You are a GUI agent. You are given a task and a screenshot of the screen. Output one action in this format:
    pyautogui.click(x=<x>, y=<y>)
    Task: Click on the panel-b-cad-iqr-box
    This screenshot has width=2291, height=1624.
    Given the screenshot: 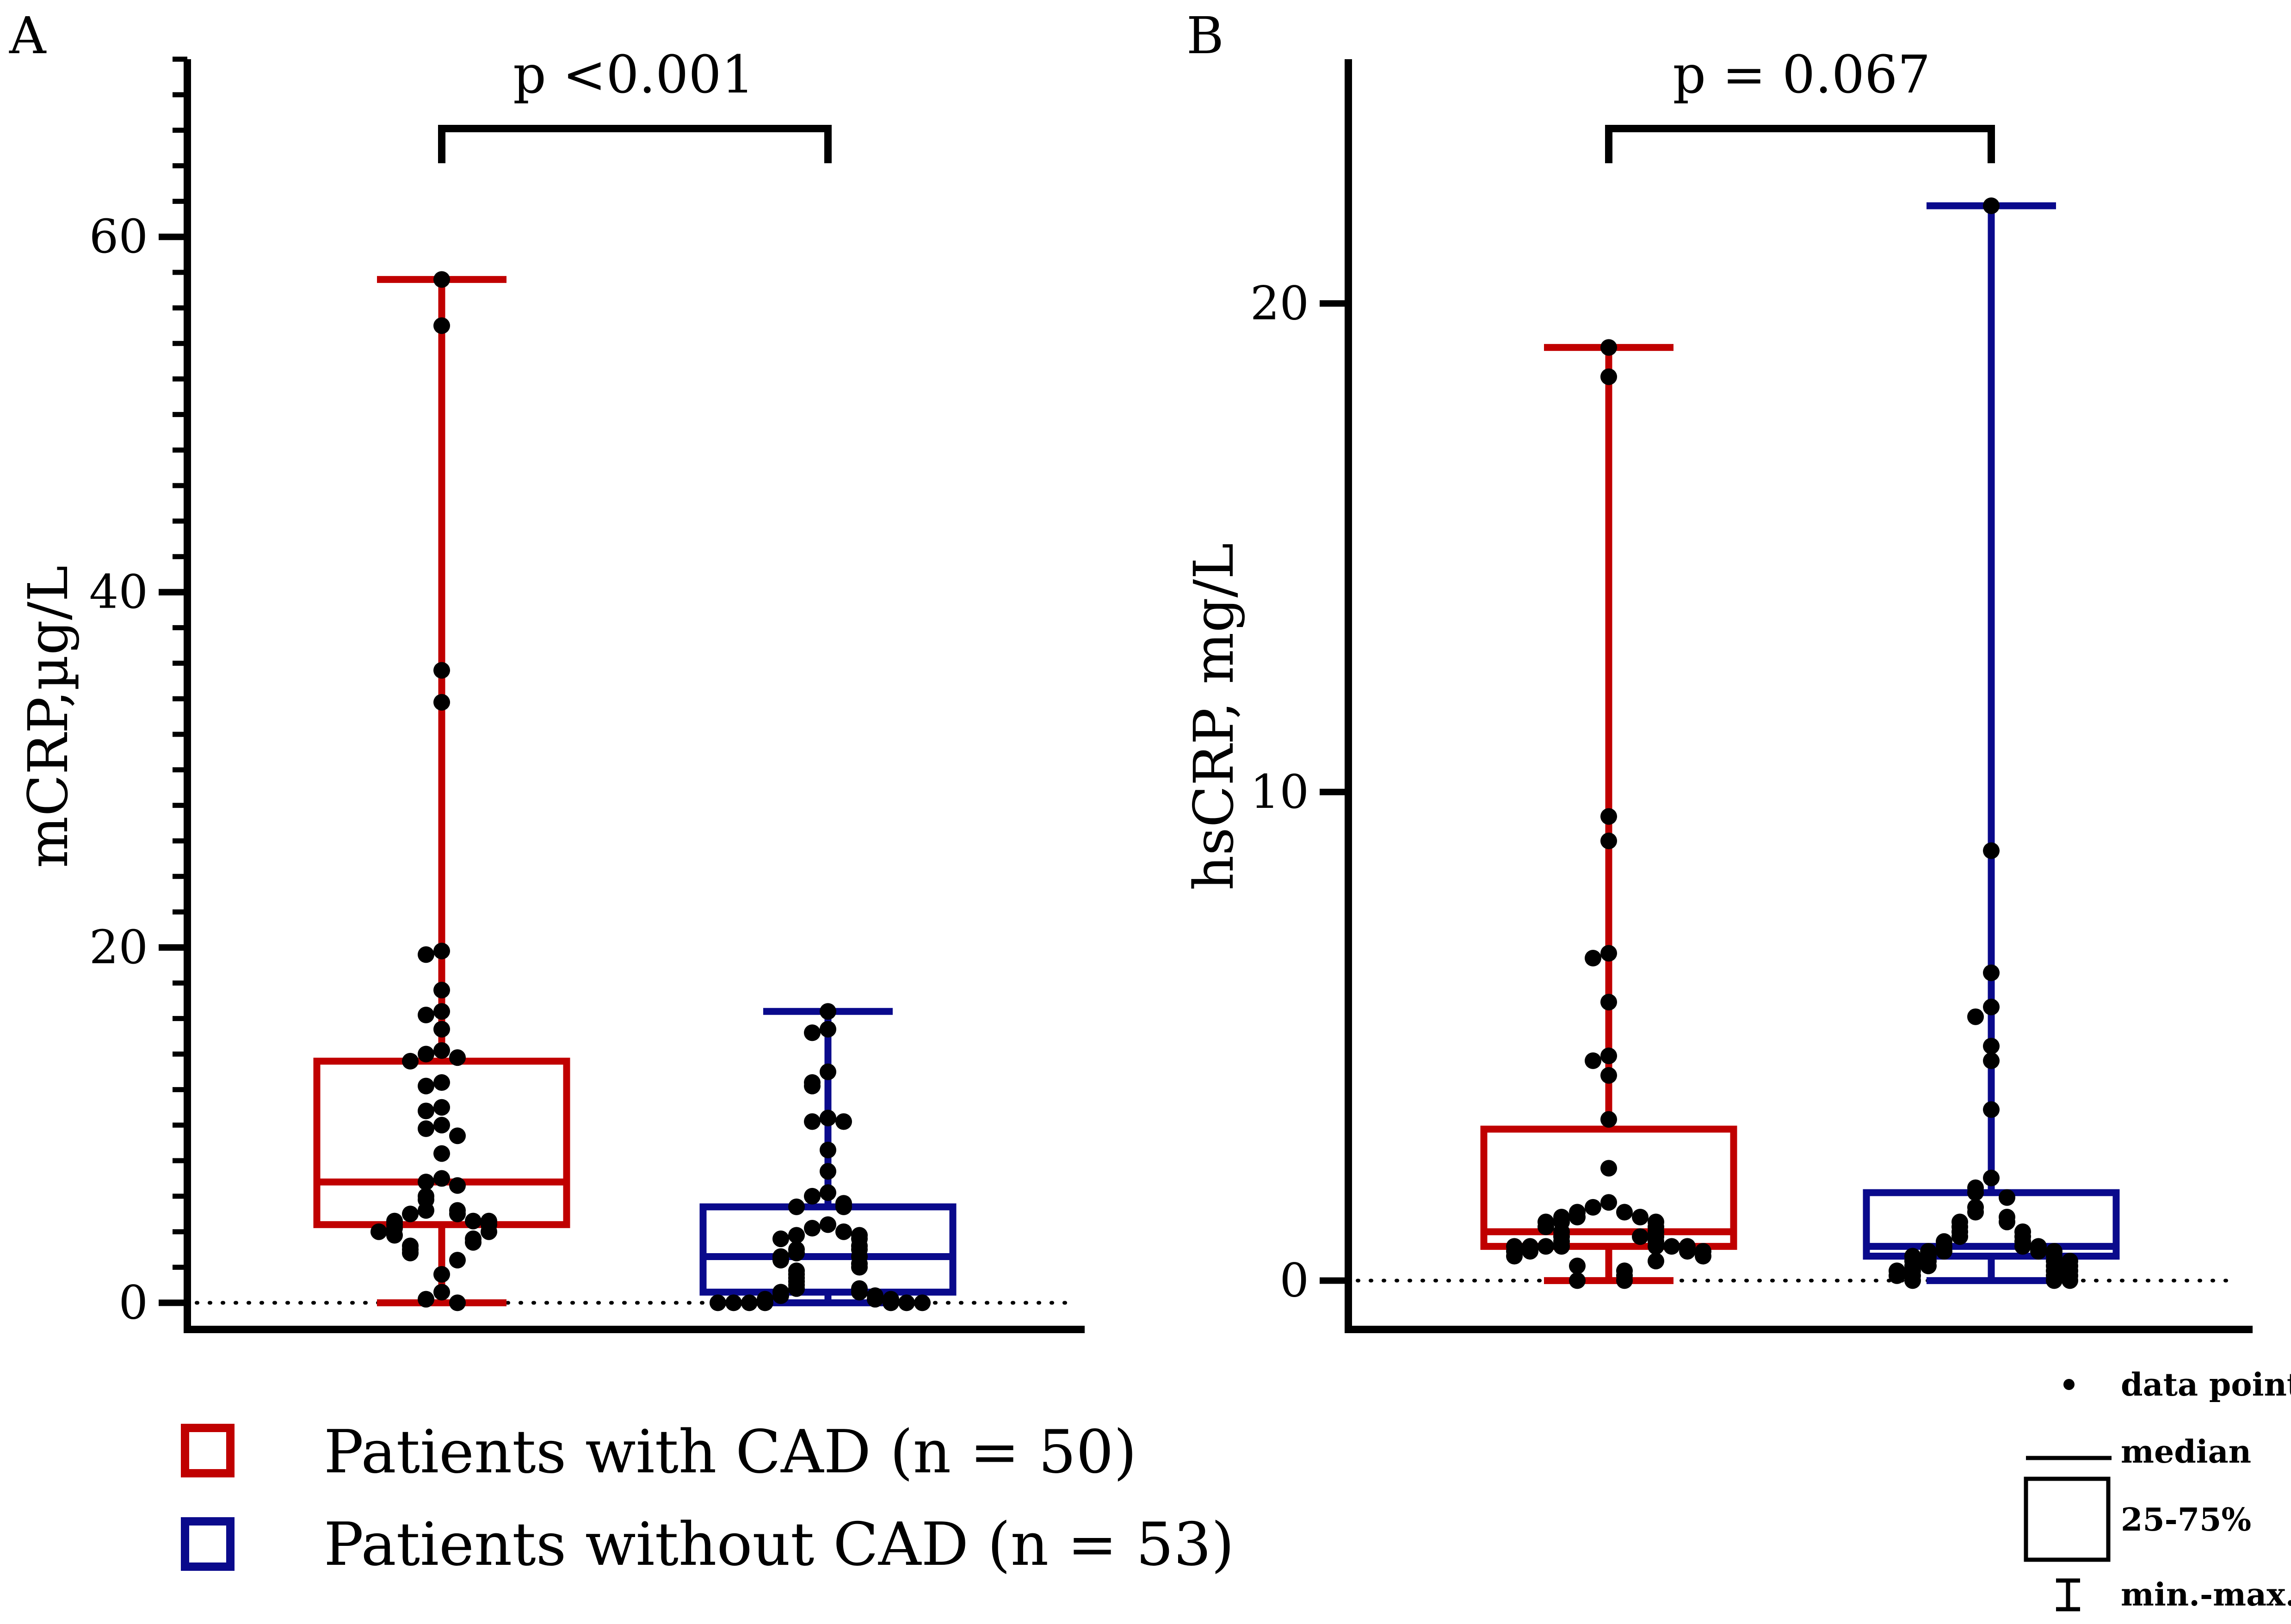 What is the action you would take?
    pyautogui.click(x=1608, y=1188)
    